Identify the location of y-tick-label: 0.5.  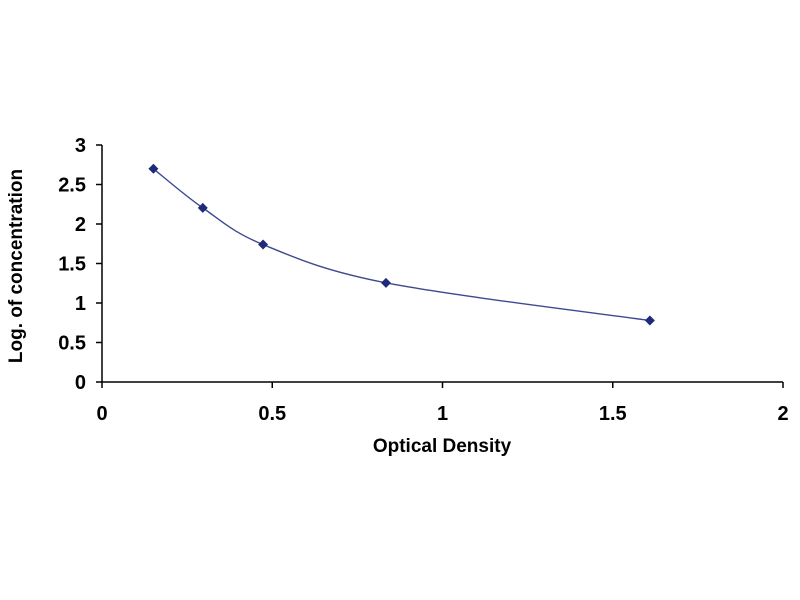
(72, 344).